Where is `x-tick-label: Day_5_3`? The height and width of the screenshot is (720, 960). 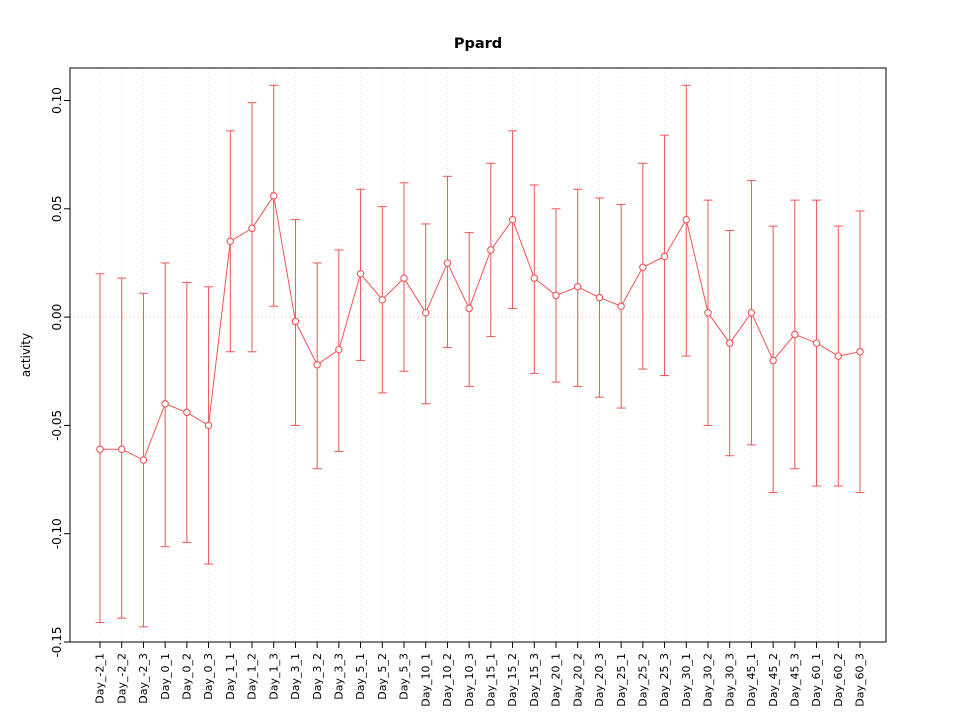
x-tick-label: Day_5_3 is located at coordinates (404, 676).